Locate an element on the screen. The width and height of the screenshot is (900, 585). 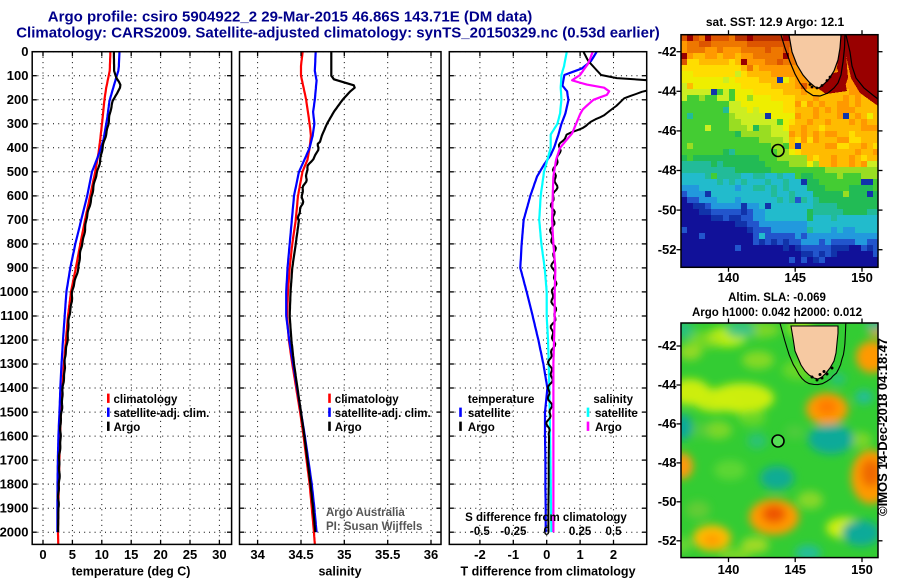
svg-text: 36 is located at coordinates (431, 554).